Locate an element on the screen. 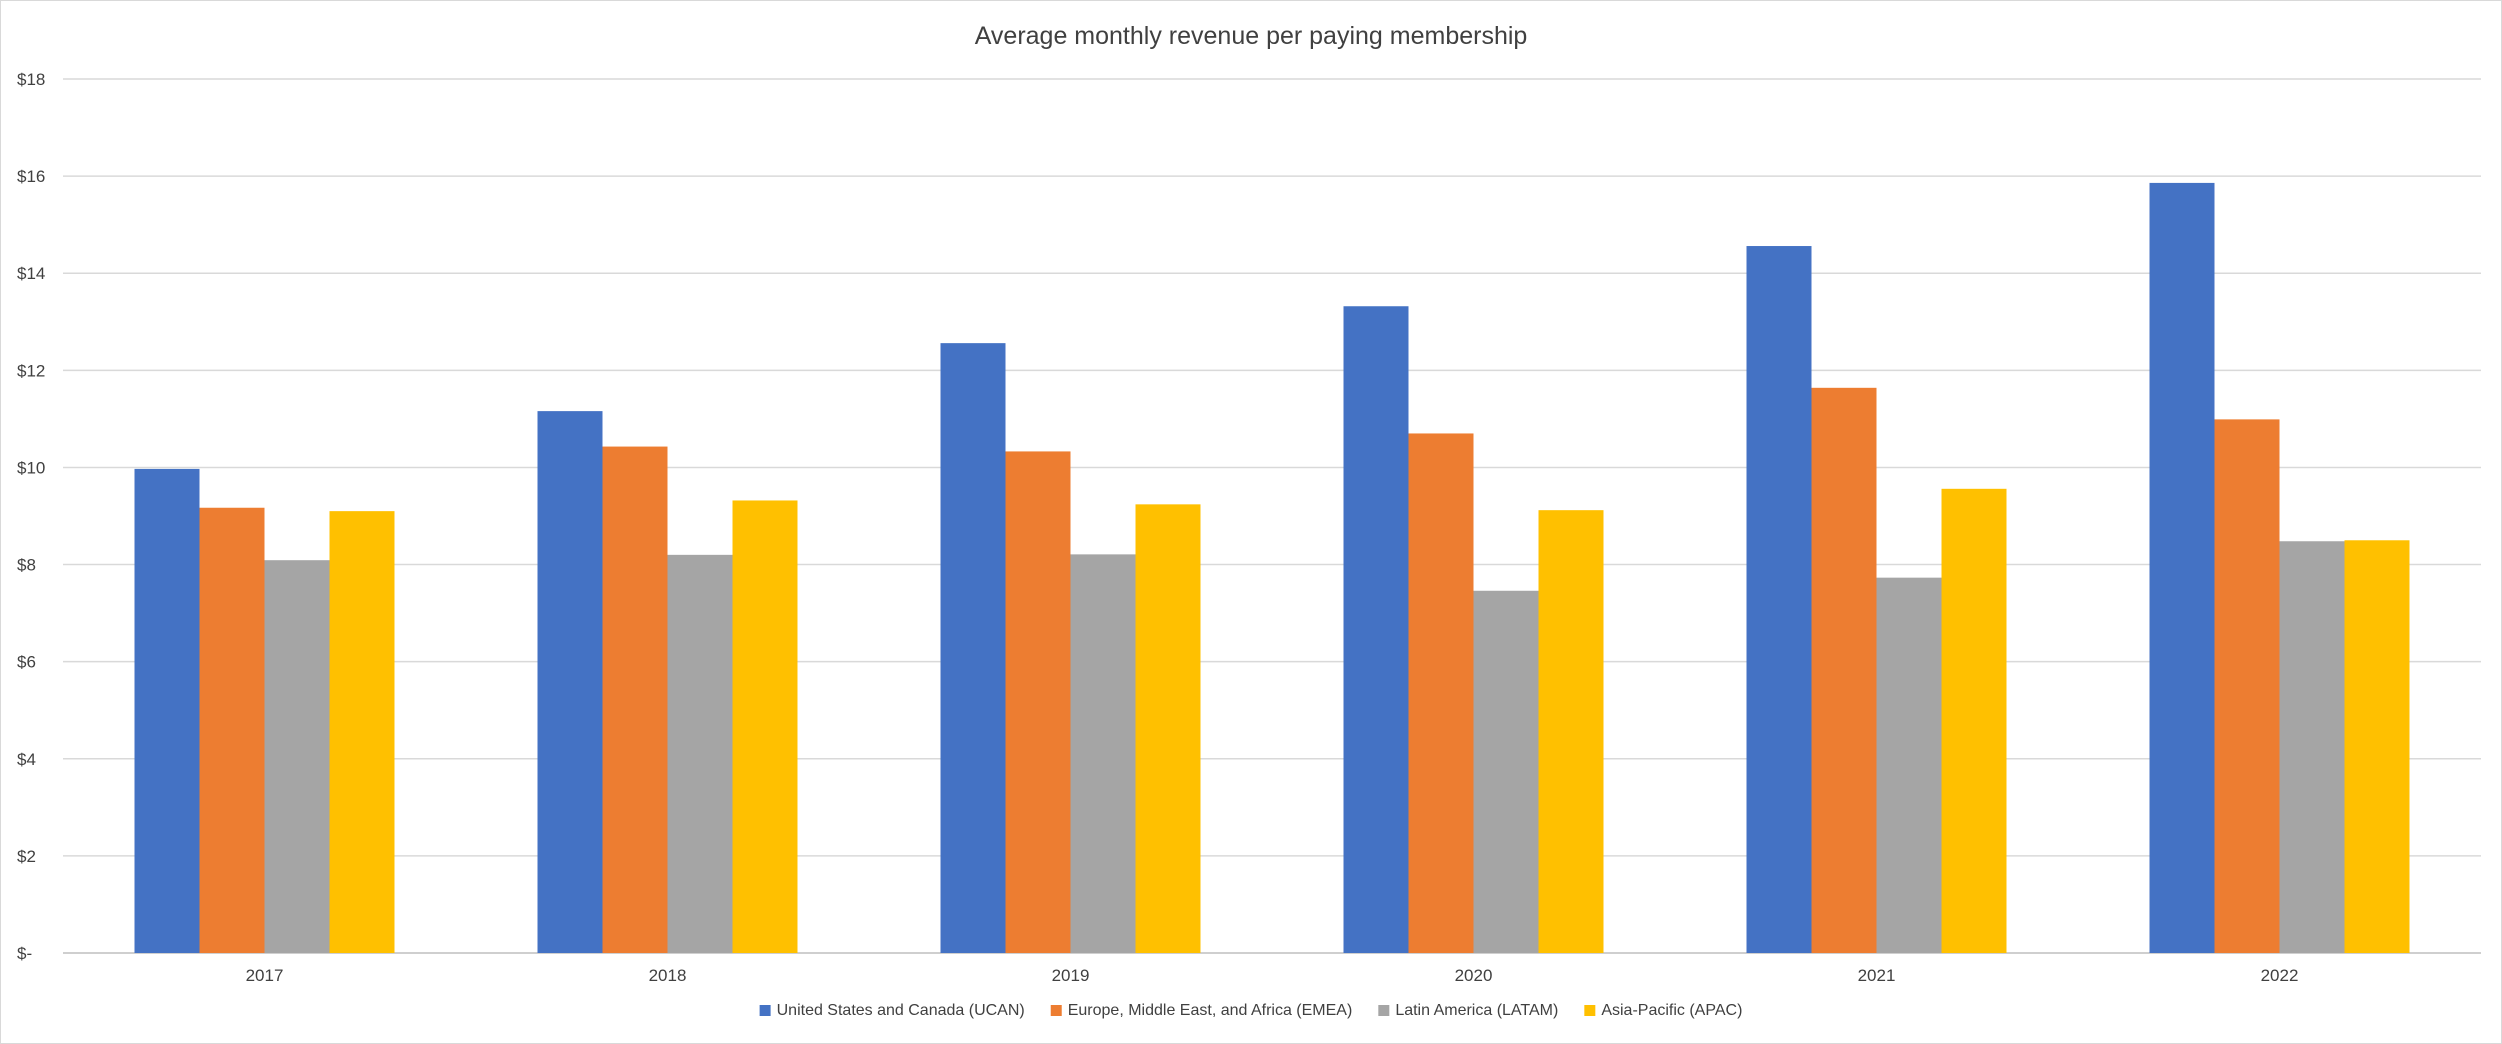  y-tick-label: $12 is located at coordinates (31, 370).